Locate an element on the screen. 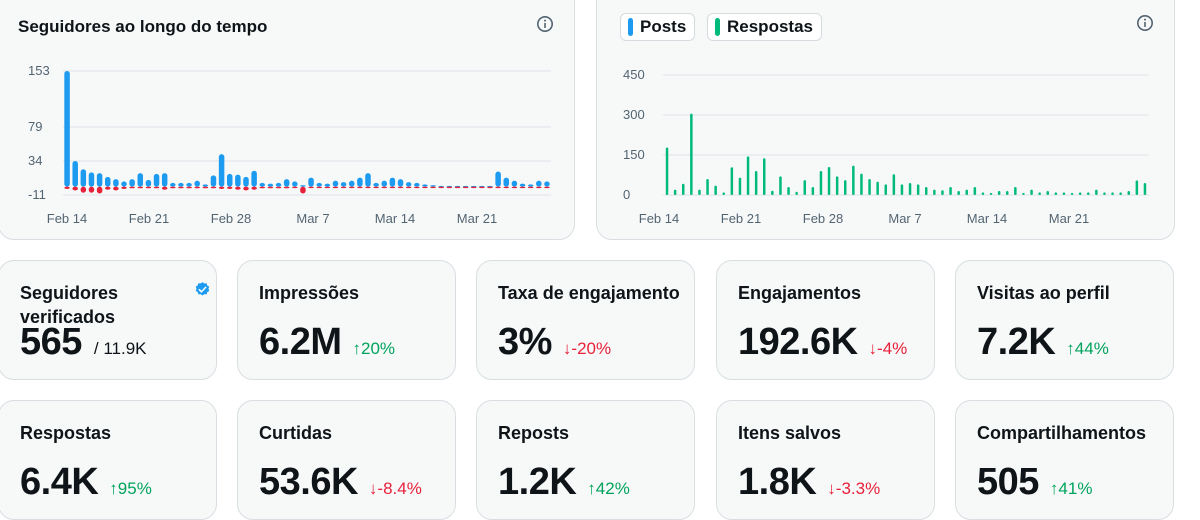 The image size is (1200, 520). metric-label: Curtidas is located at coordinates (296, 433).